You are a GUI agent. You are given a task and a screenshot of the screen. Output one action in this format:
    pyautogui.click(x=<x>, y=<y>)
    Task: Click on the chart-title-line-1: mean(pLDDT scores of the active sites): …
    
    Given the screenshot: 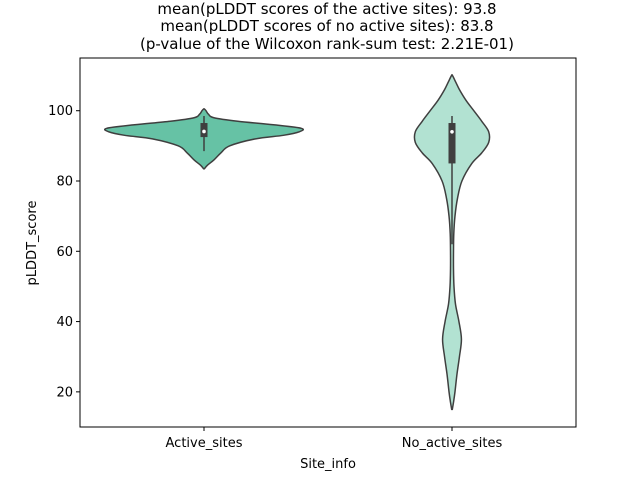 What is the action you would take?
    pyautogui.click(x=326, y=9)
    